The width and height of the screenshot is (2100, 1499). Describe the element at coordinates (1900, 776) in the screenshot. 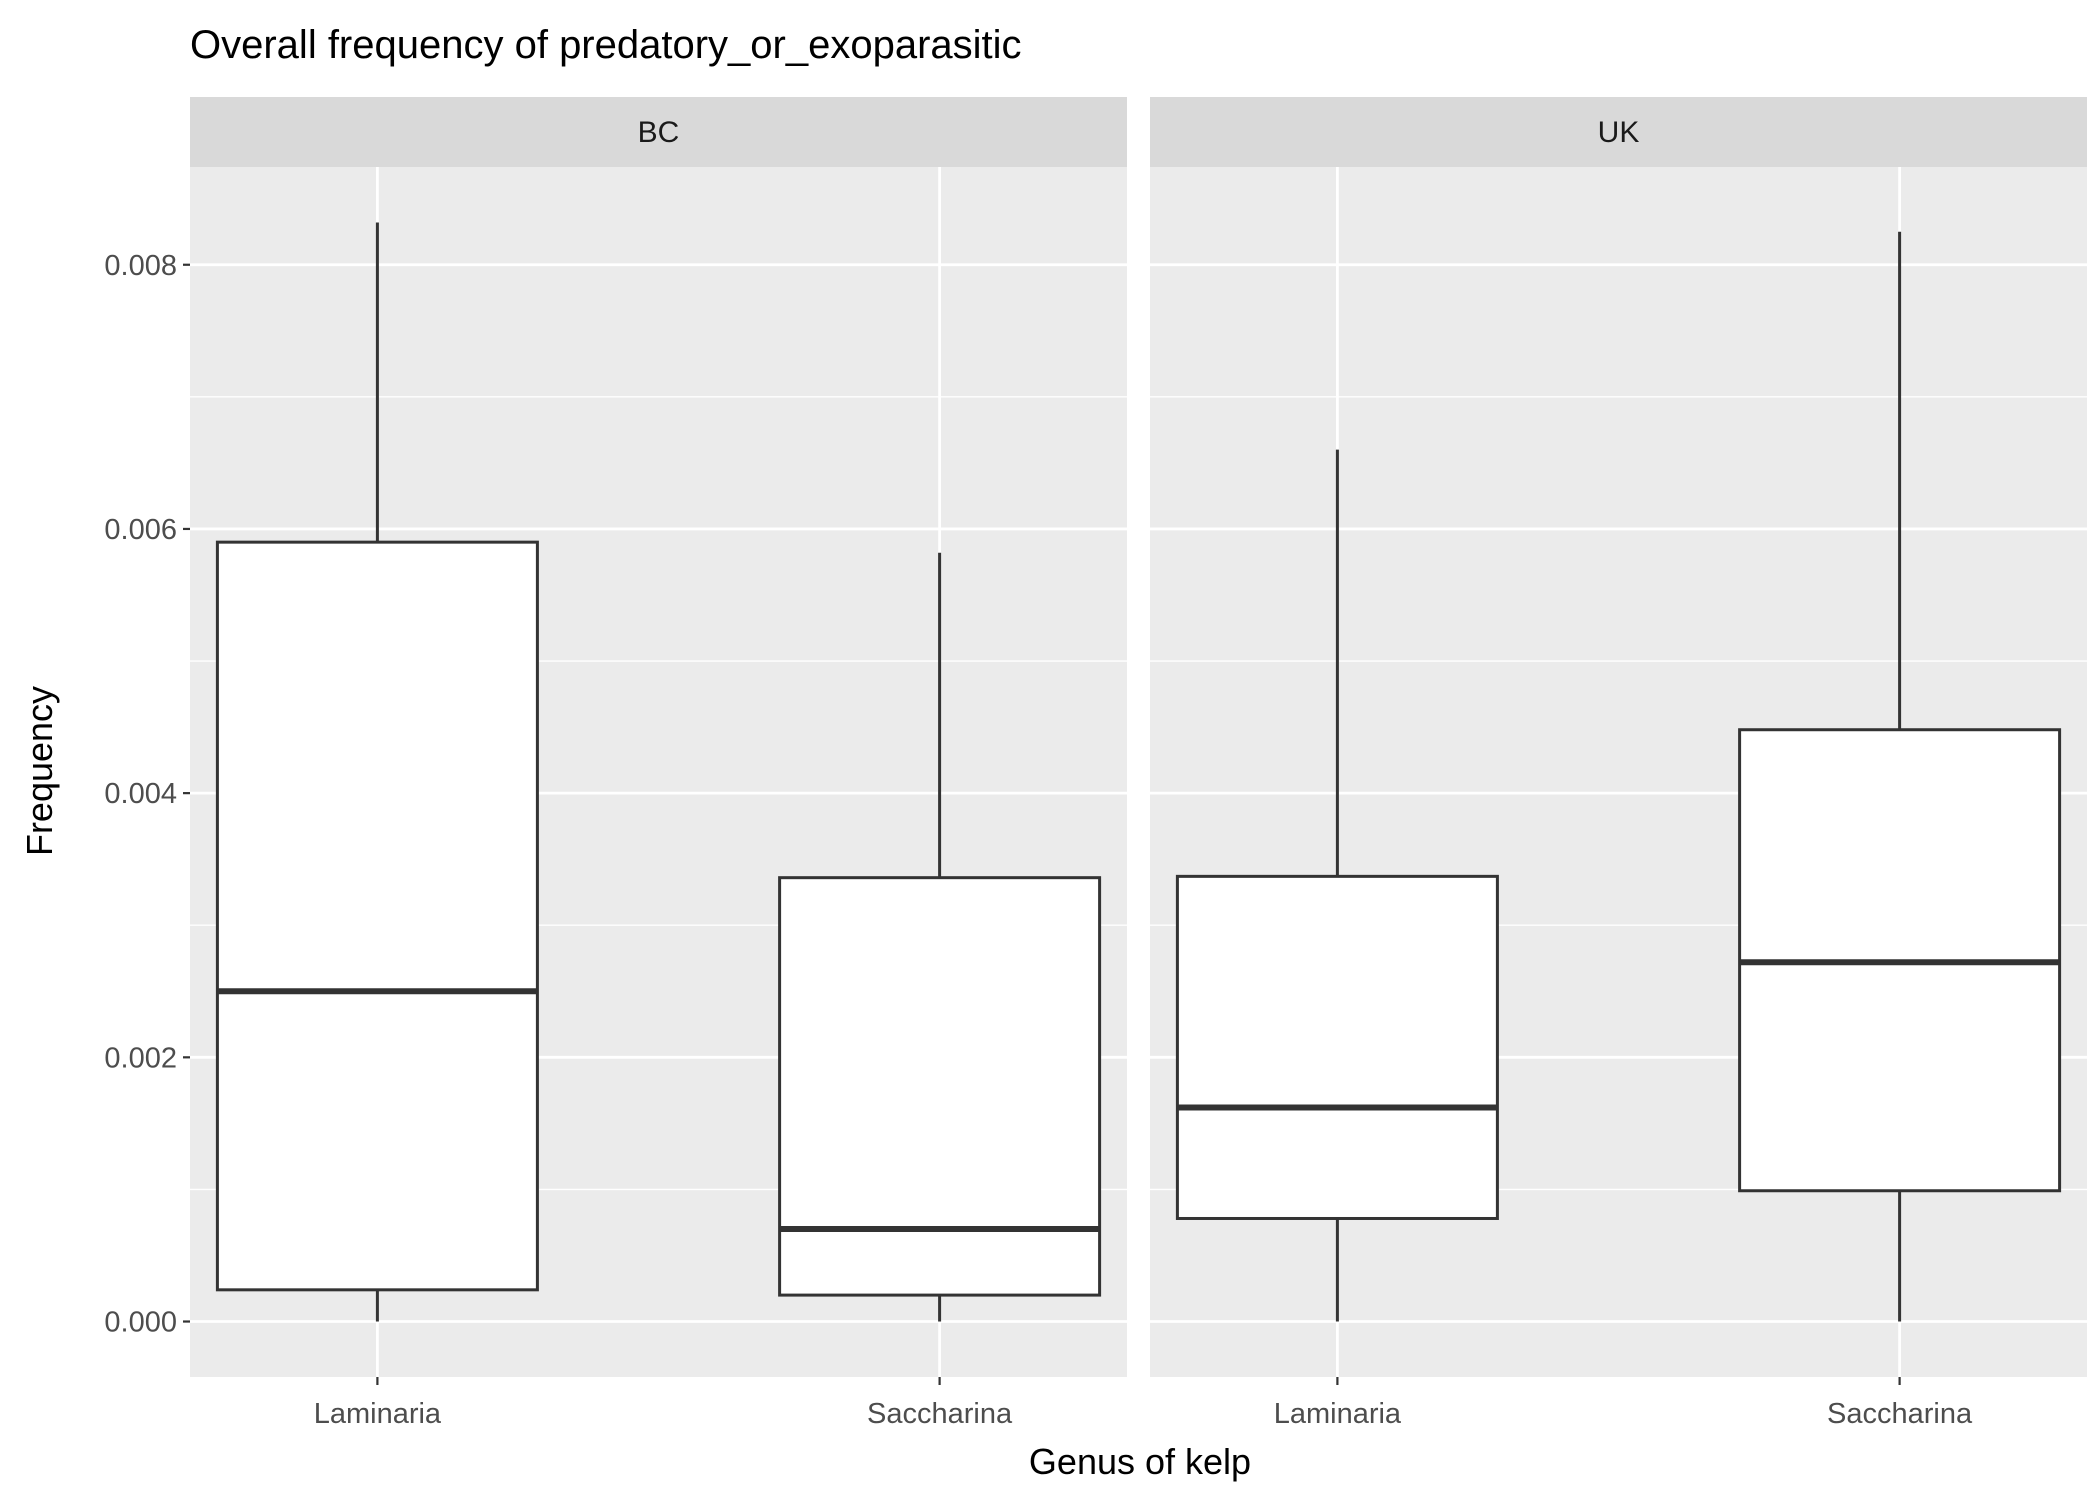

I see `box-uk-saccharina` at that location.